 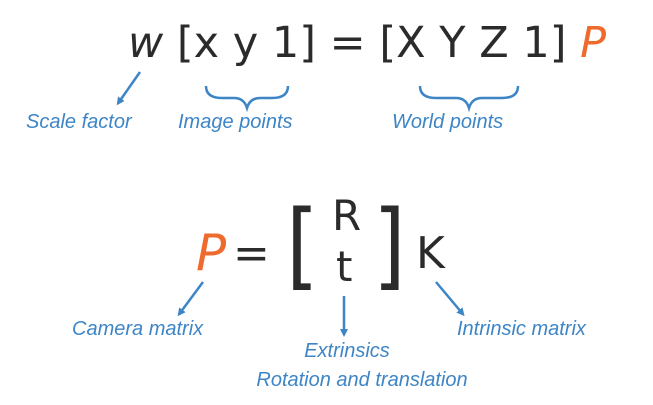 I want to click on rotation-entry: R, so click(x=347, y=215).